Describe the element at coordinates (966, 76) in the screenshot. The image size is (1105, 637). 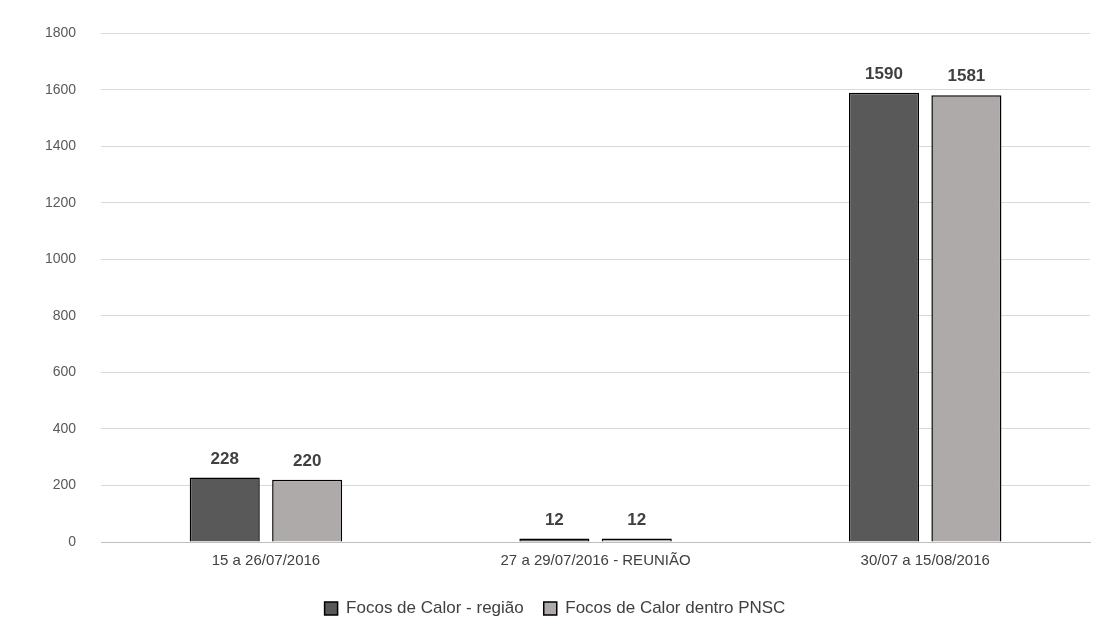
I see `data-label: 1581` at that location.